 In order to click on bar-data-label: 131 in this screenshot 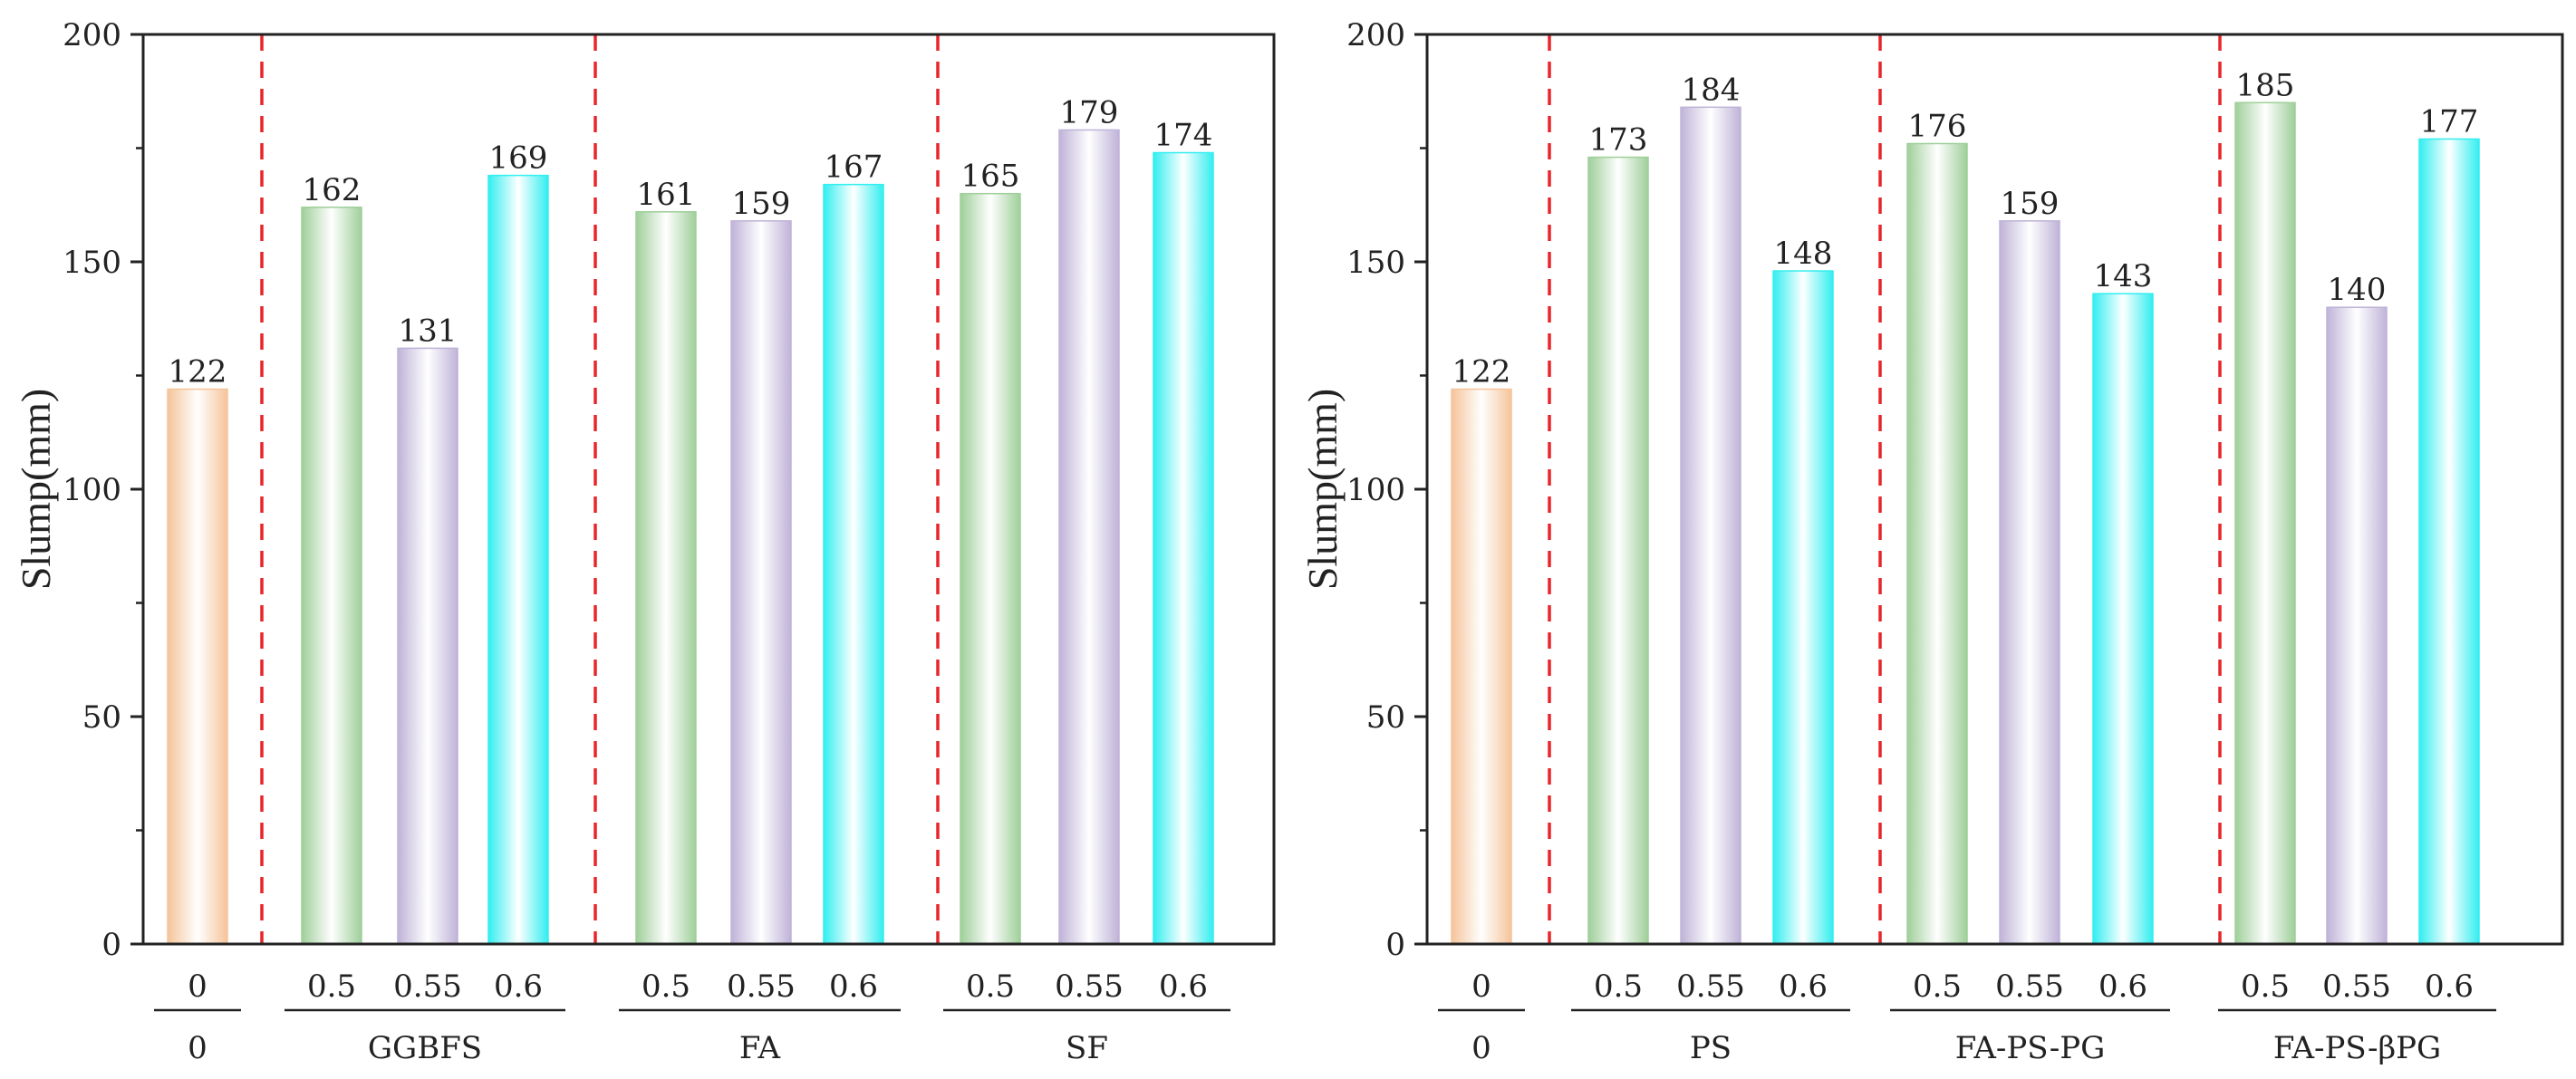, I will do `click(428, 331)`.